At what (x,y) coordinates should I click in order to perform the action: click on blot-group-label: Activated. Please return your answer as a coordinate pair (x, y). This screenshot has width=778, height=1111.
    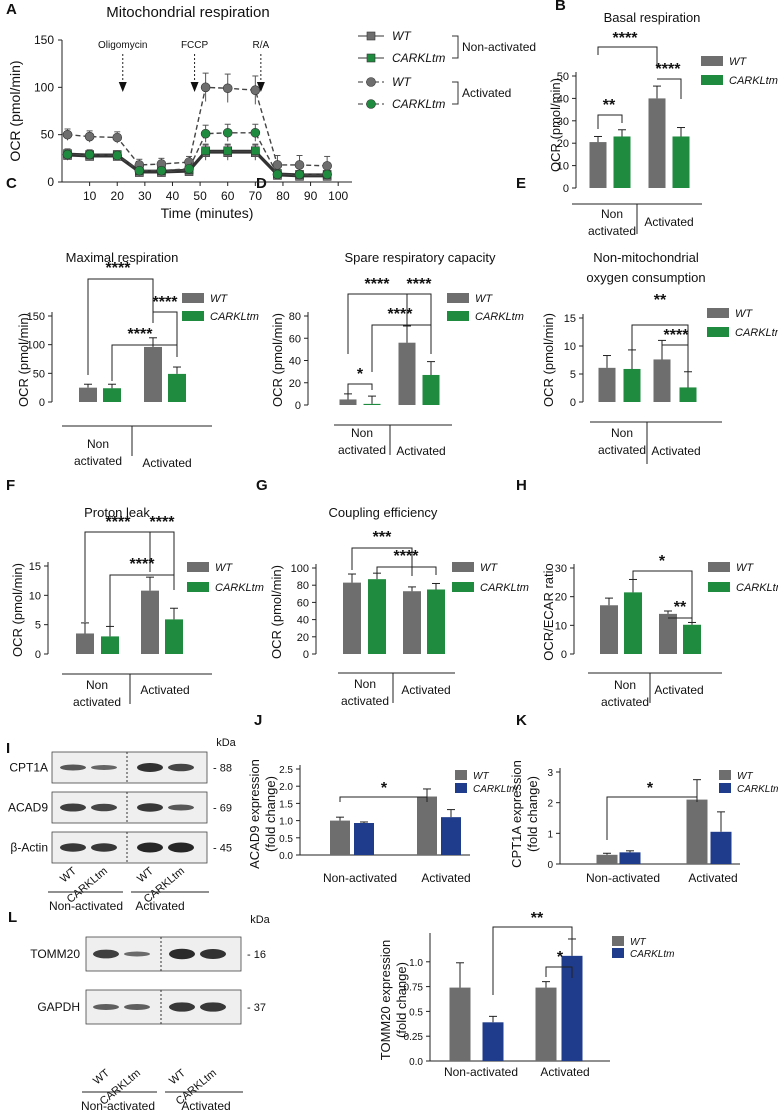
    Looking at the image, I should click on (205, 1105).